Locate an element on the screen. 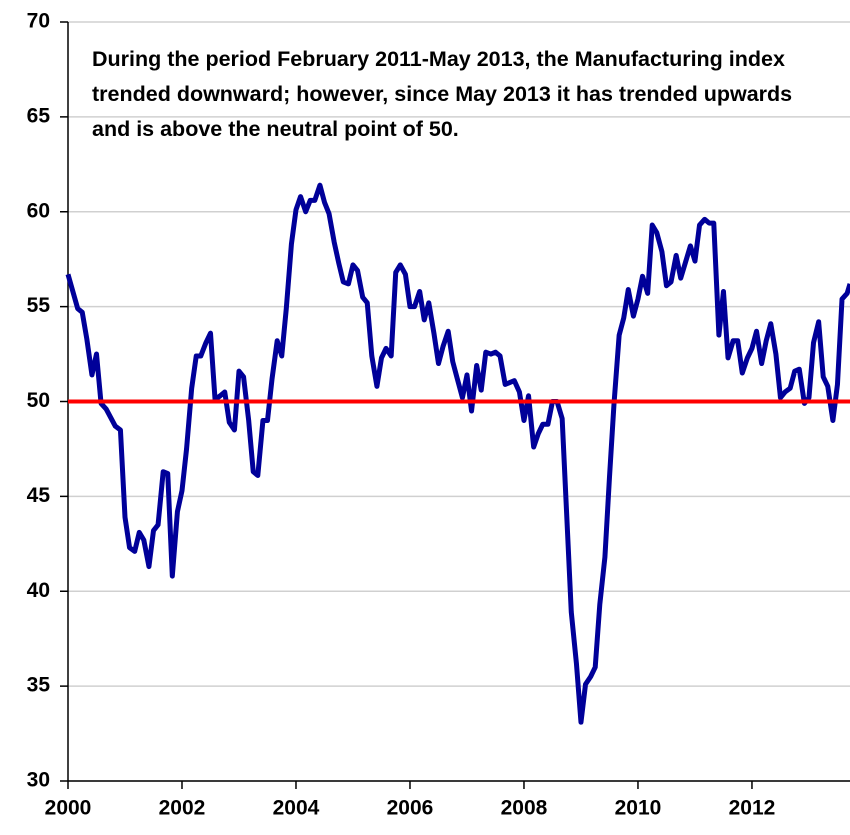 The image size is (850, 835). y-tick-label: 35 is located at coordinates (39, 685).